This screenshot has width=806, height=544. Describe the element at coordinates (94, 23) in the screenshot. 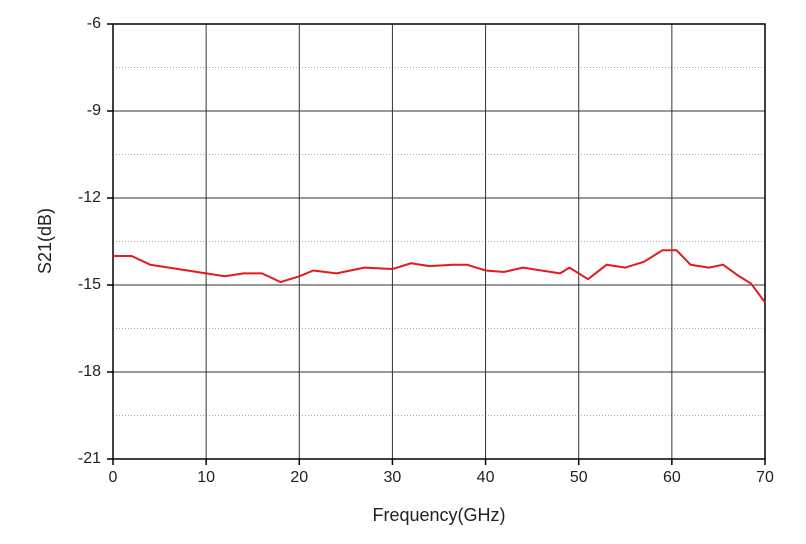

I see `y-tick-label: -6` at that location.